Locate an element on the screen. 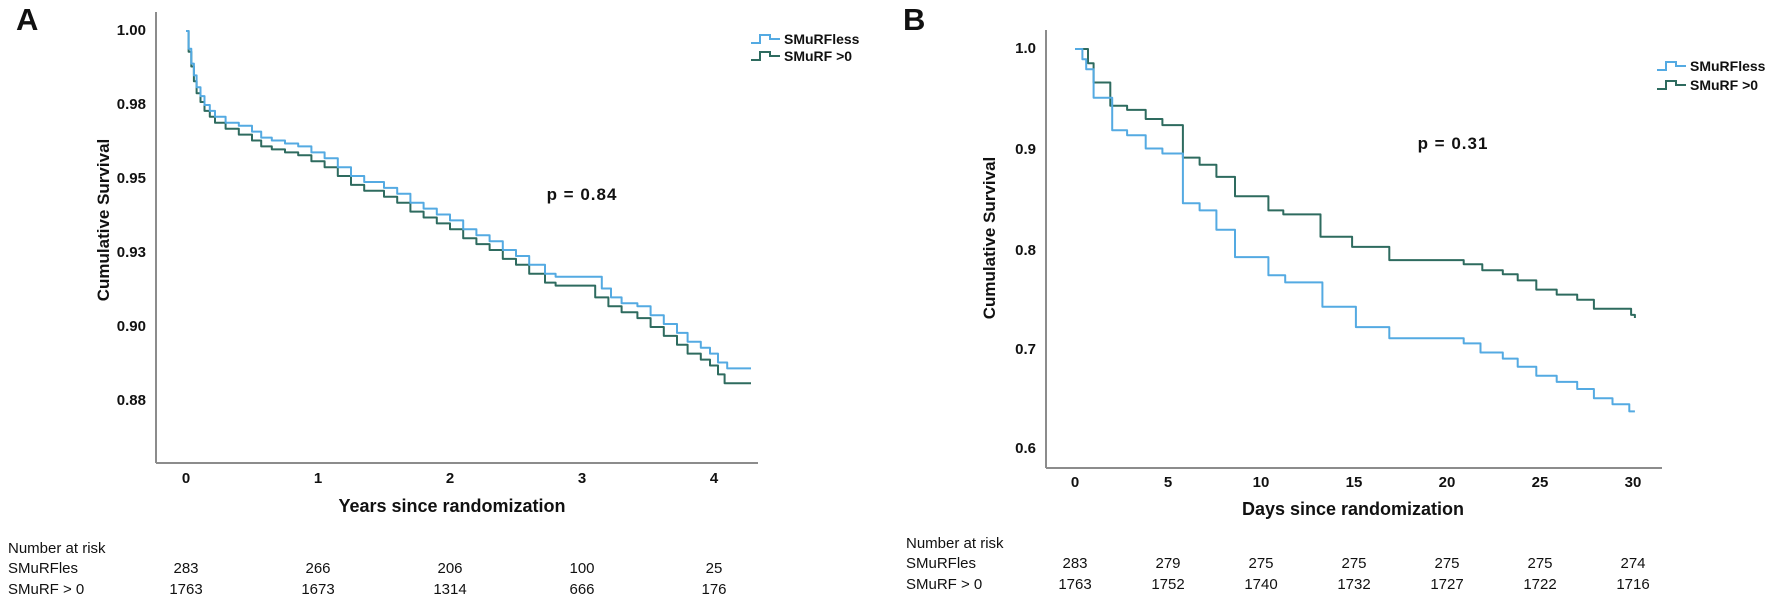 This screenshot has width=1772, height=603. risk-value: 100 is located at coordinates (582, 568).